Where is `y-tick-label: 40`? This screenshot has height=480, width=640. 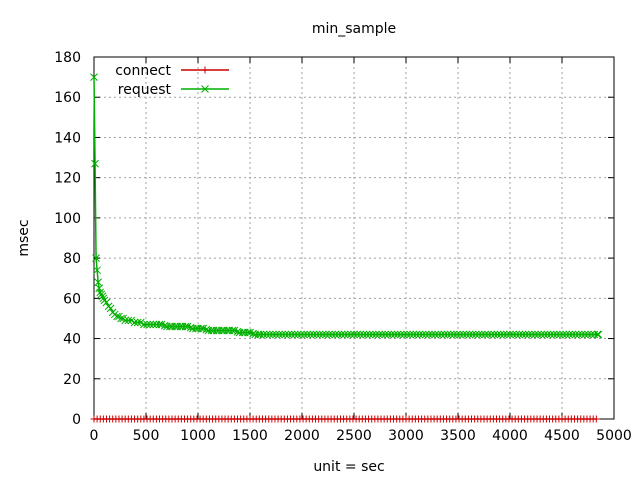
y-tick-label: 40 is located at coordinates (72, 340).